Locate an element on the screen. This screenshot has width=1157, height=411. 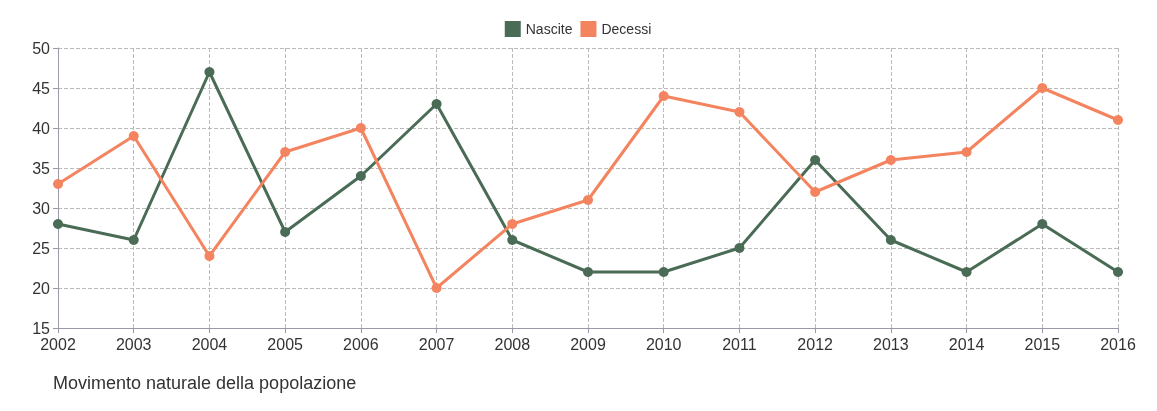
y-tick-label: 50 is located at coordinates (41, 48).